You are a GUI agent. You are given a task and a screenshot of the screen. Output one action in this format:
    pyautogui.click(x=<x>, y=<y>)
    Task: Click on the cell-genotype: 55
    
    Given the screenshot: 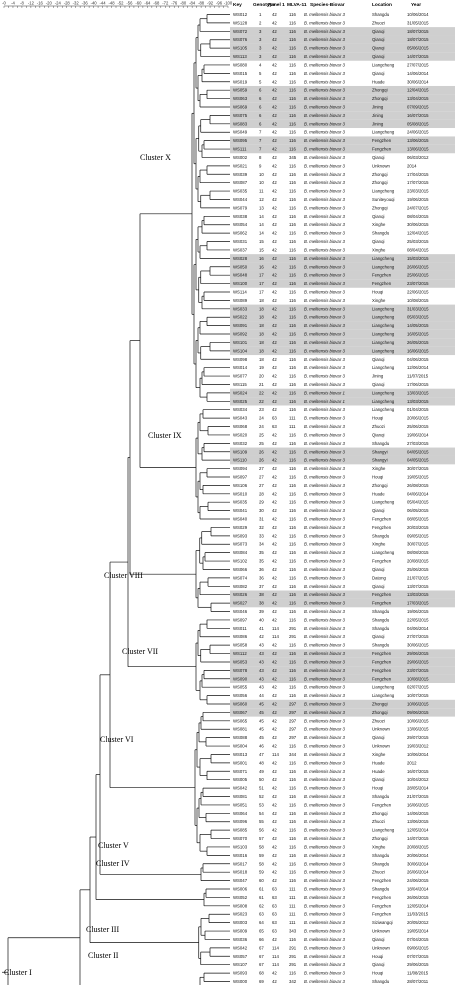 What is the action you would take?
    pyautogui.click(x=261, y=821)
    